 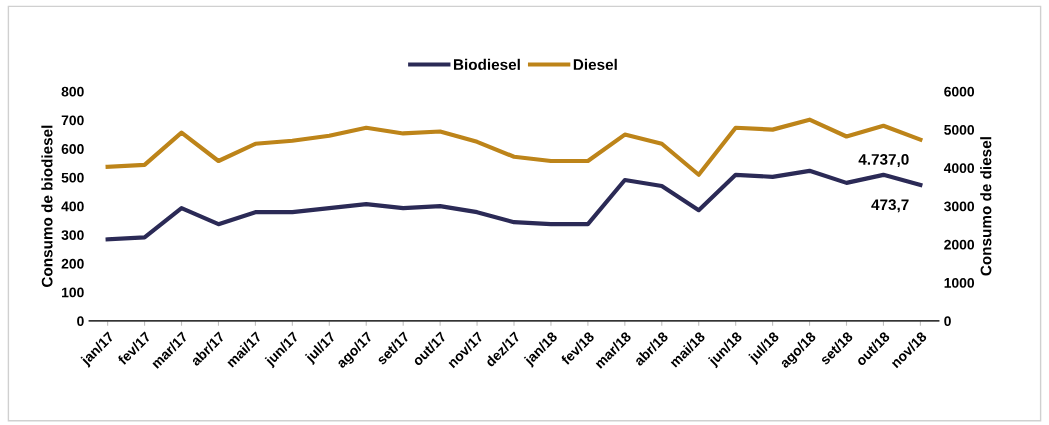 I want to click on y-tick-label: 700, so click(x=72, y=120).